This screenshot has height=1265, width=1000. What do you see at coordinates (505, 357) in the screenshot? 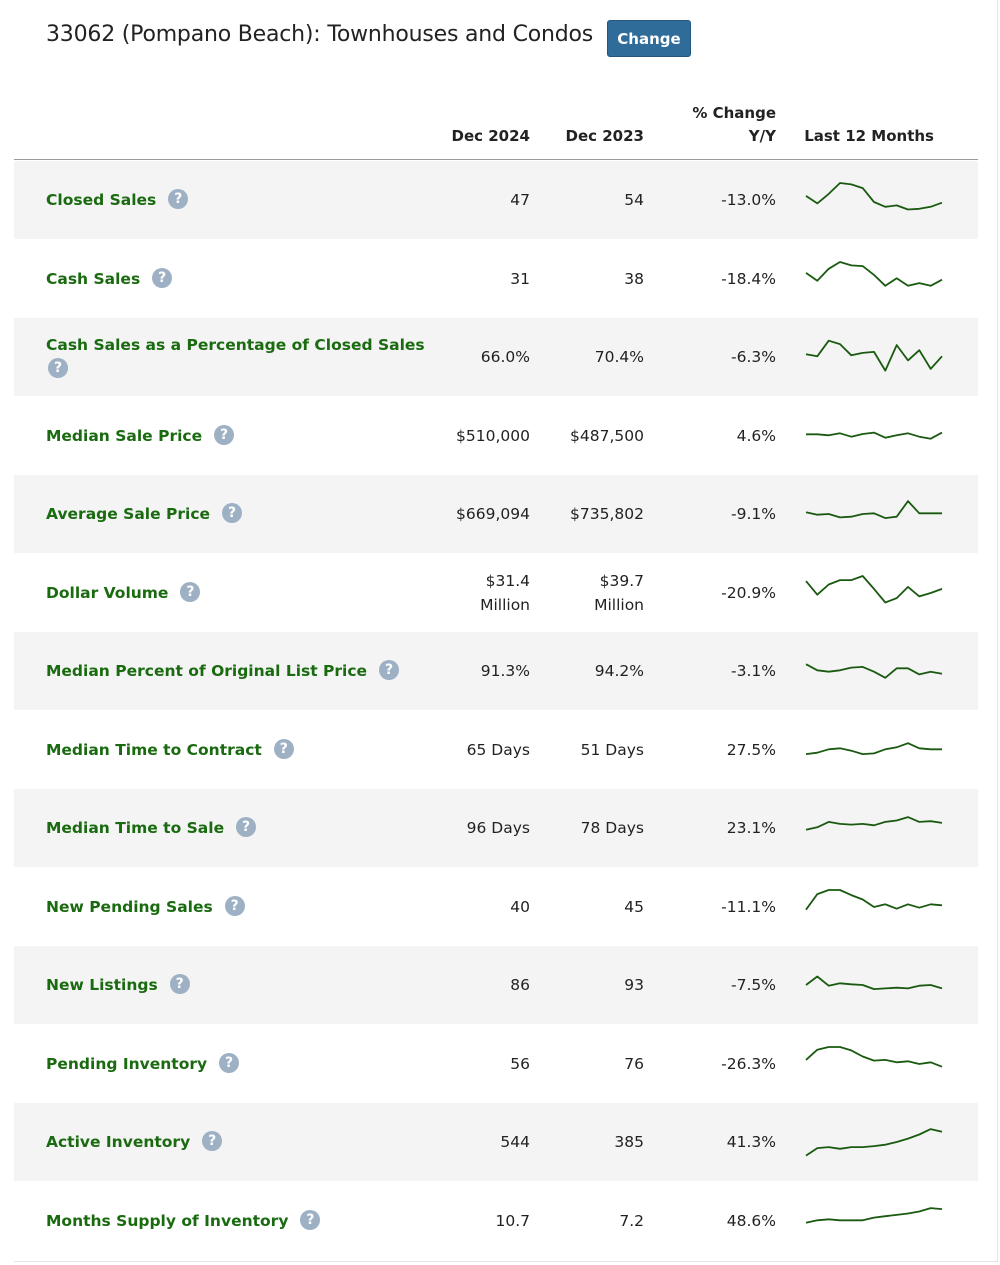
I see `value-dec-2024: 66.0%` at bounding box center [505, 357].